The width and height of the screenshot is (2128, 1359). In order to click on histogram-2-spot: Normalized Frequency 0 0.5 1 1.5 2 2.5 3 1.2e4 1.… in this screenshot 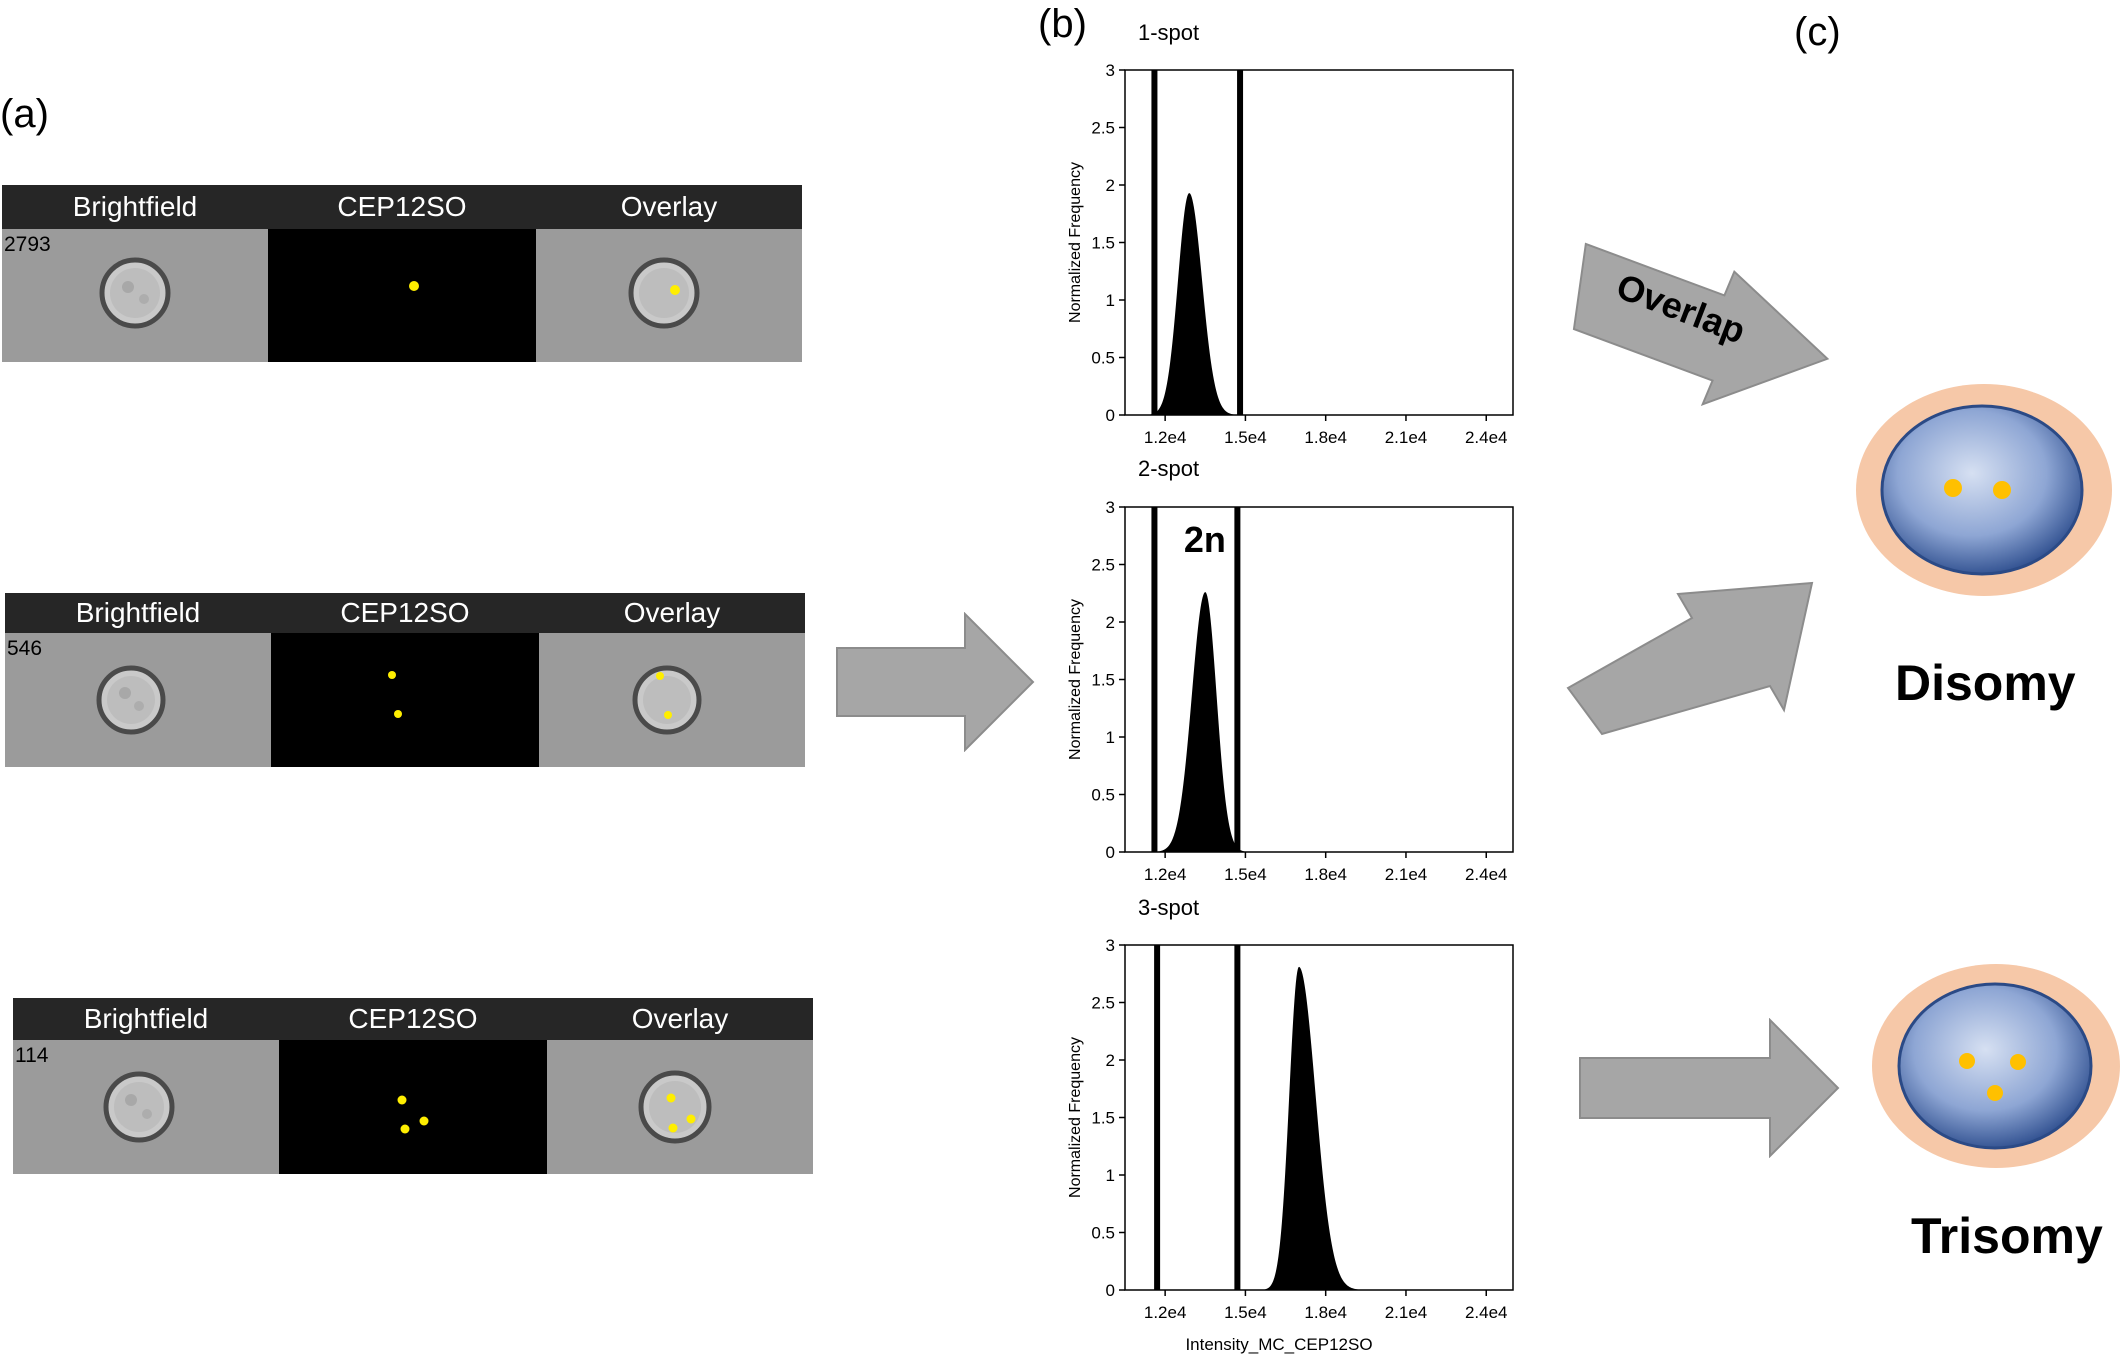, I will do `click(1290, 691)`.